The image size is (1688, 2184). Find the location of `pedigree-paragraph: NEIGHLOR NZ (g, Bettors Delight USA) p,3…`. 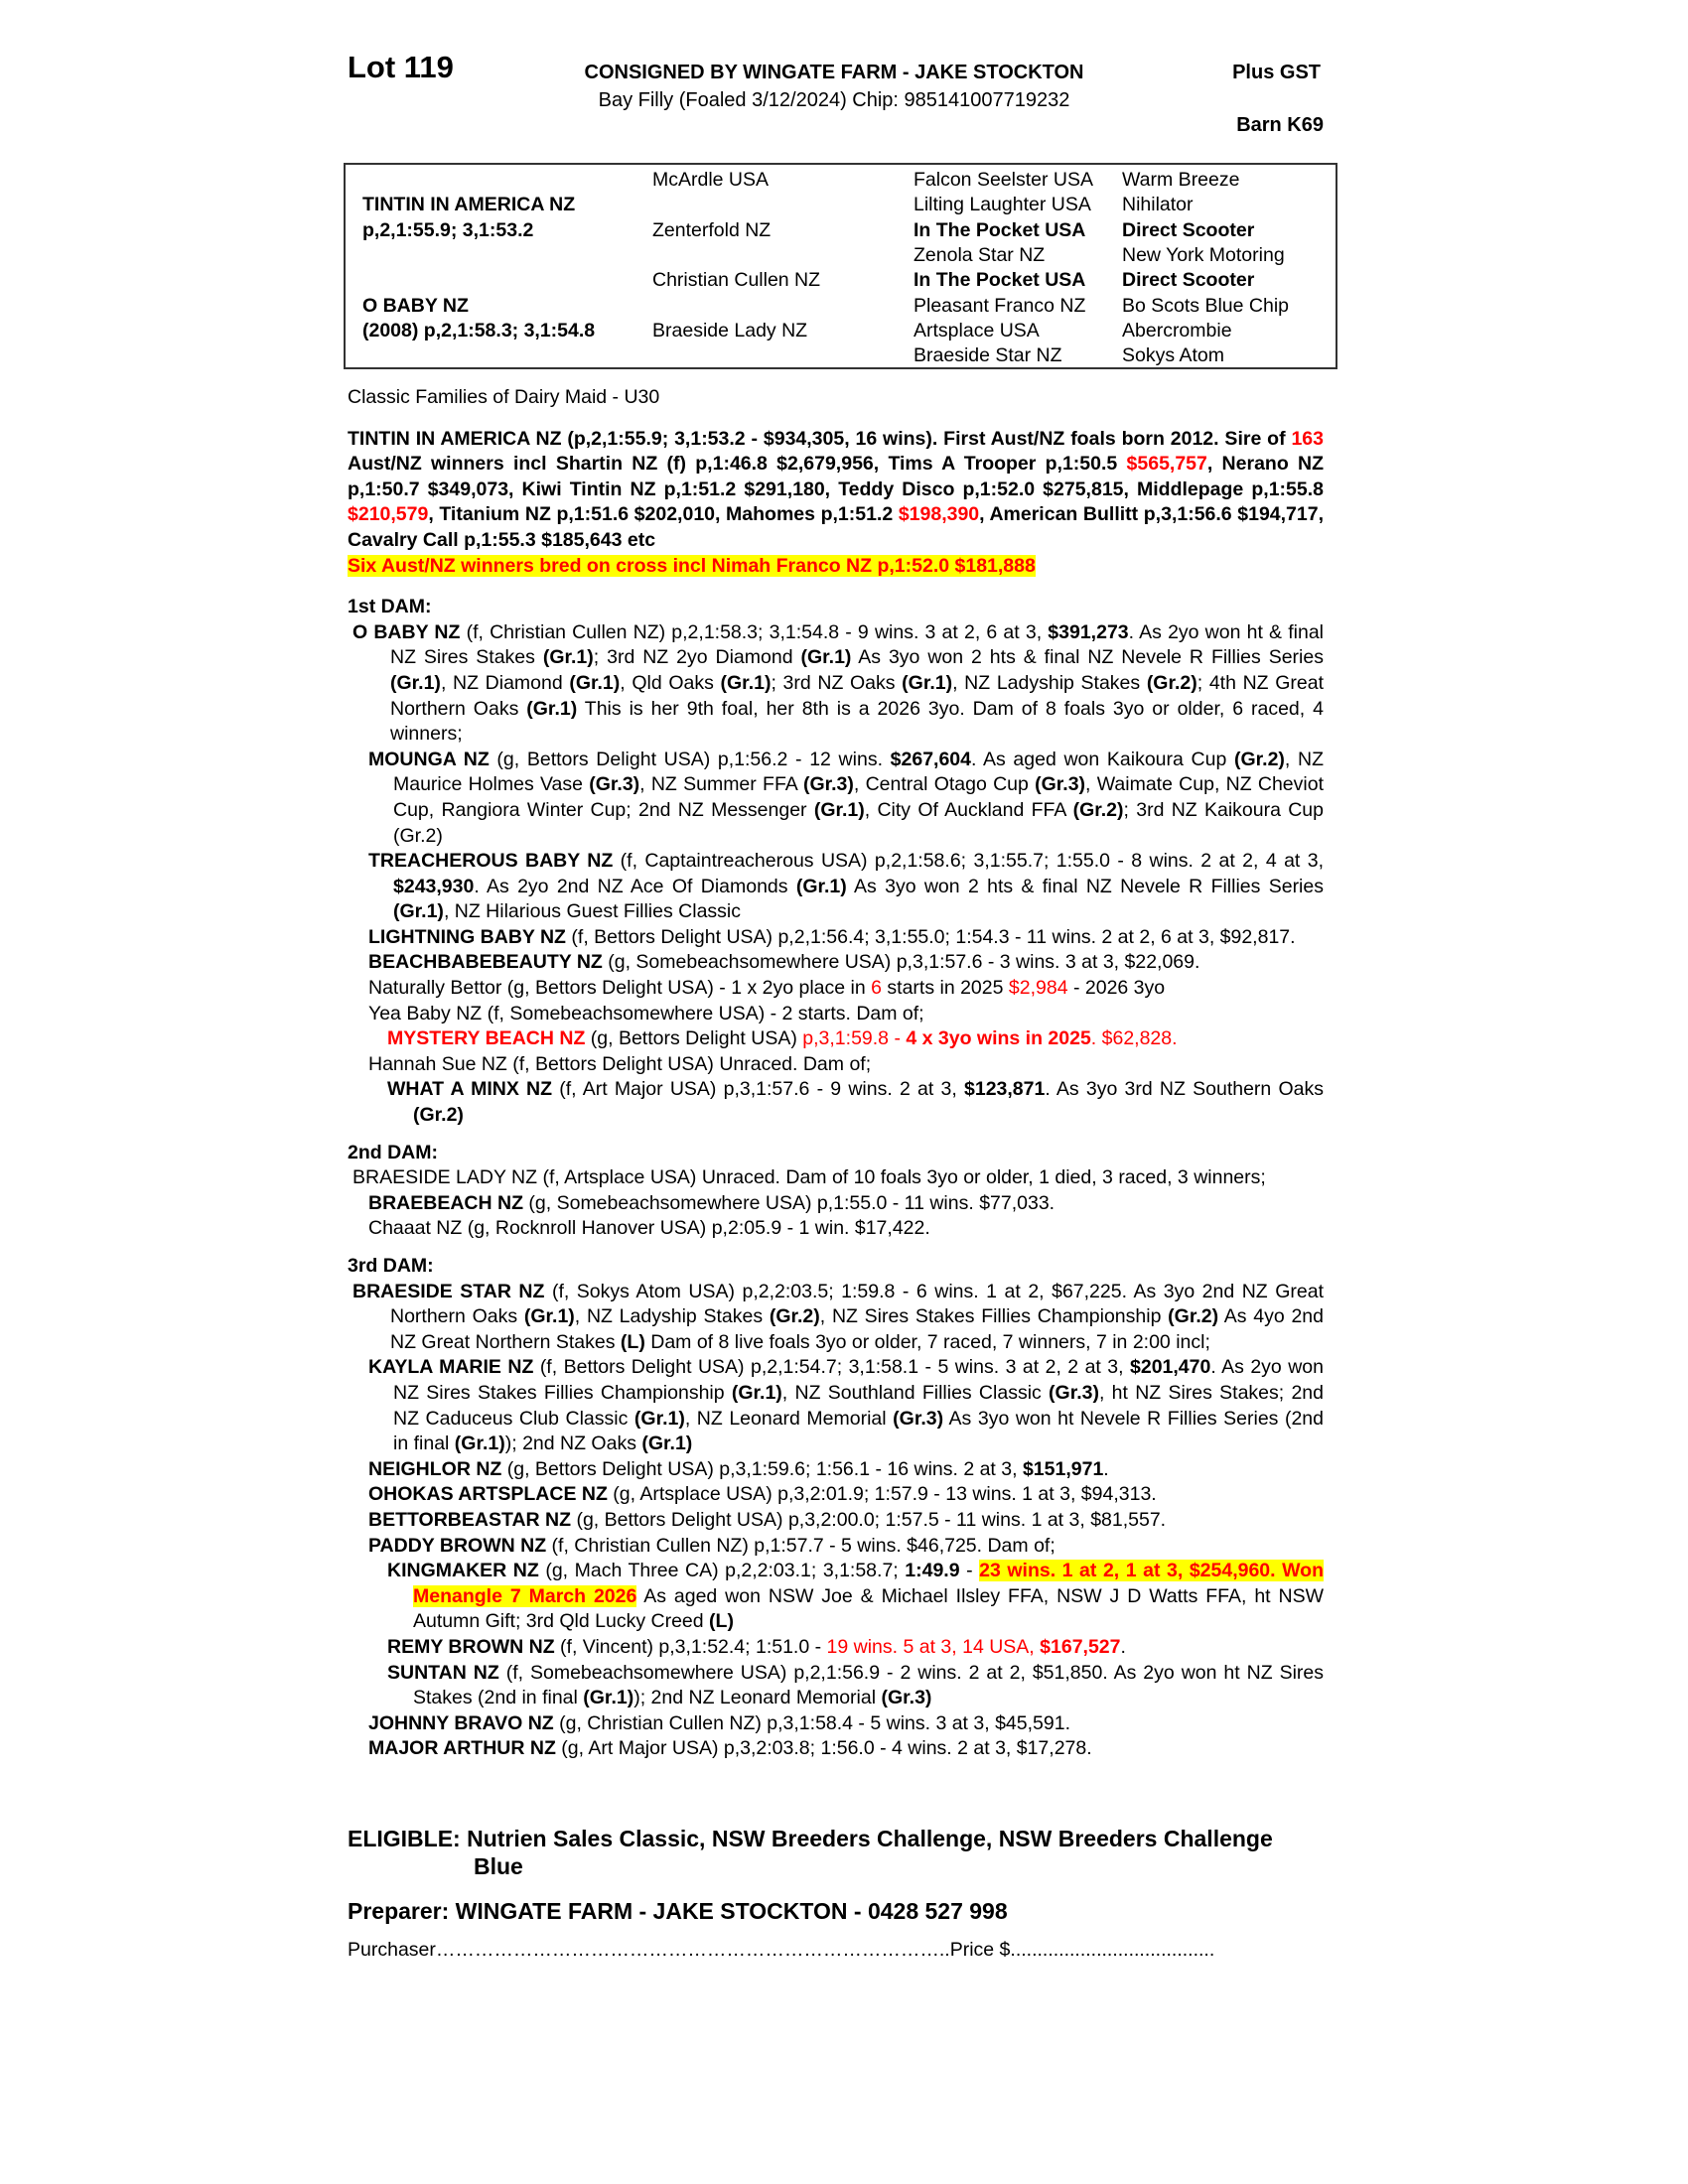

pedigree-paragraph: NEIGHLOR NZ (g, Bettors Delight USA) p,3… is located at coordinates (836, 1470).